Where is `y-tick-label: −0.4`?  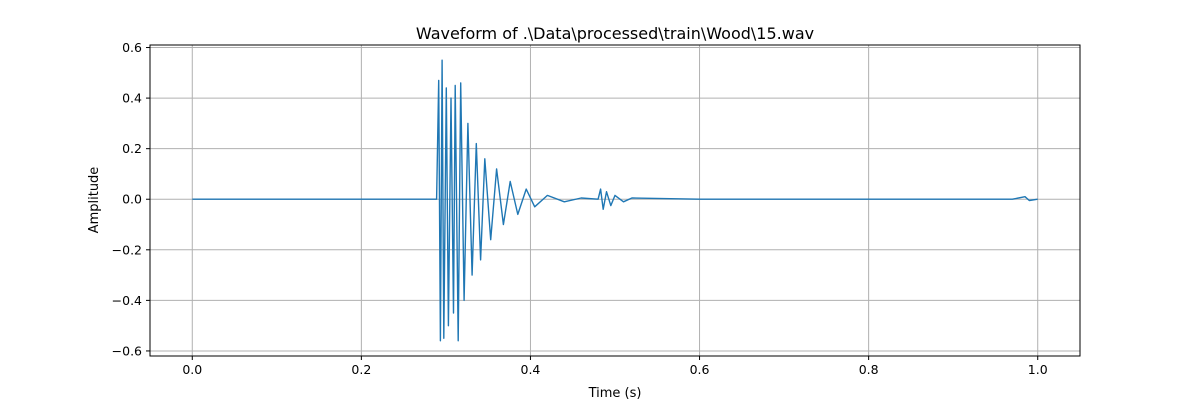 y-tick-label: −0.4 is located at coordinates (127, 300).